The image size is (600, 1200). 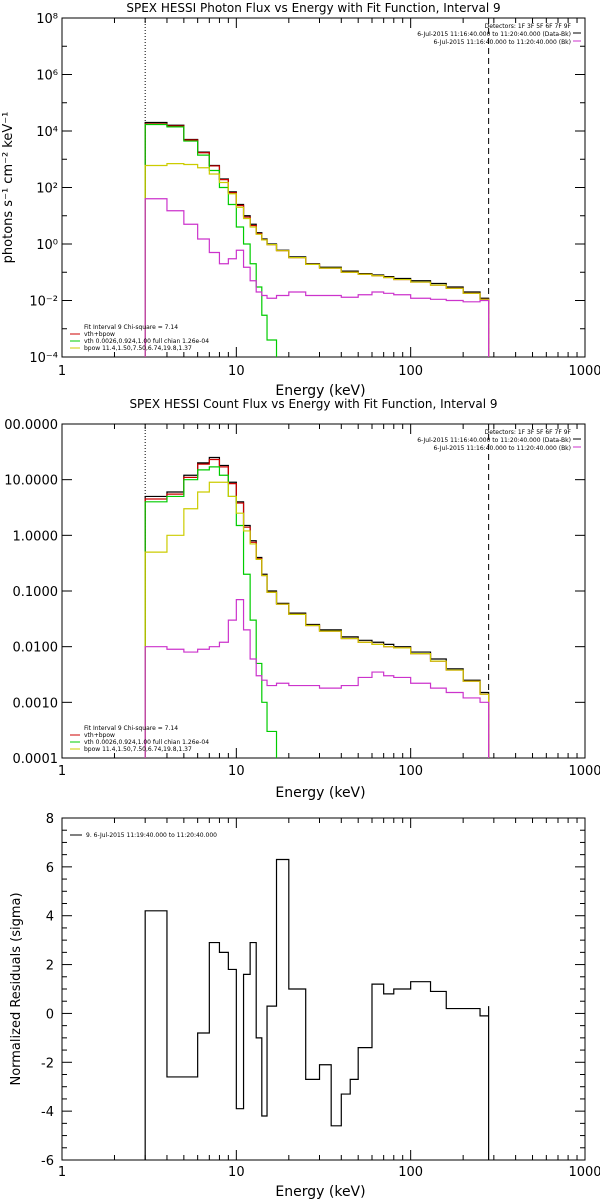 I want to click on y-tick-label: 0, so click(x=50, y=1014).